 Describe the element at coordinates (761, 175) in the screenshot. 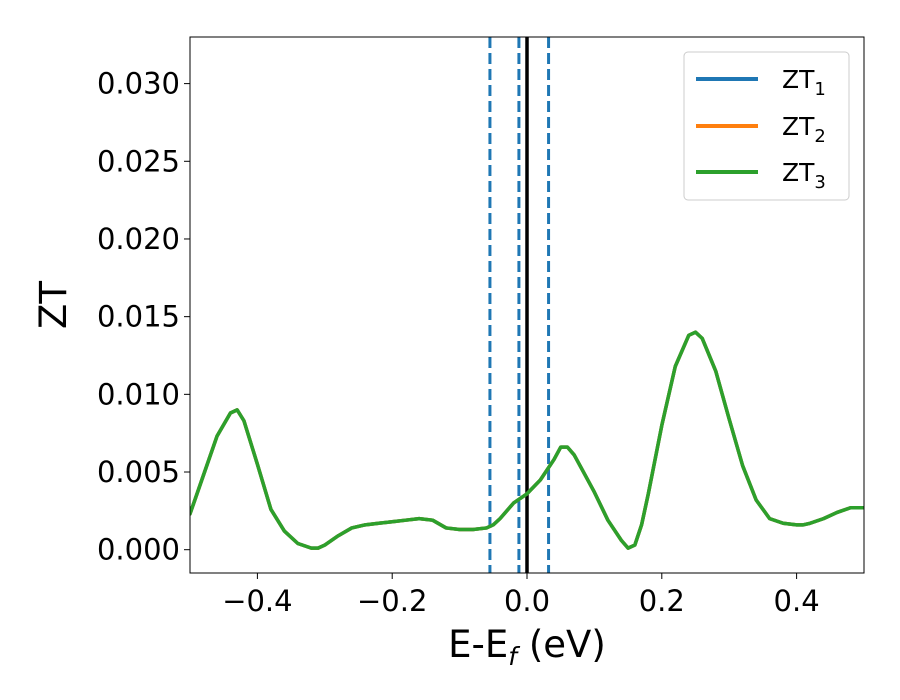

I see `legend-item-zt3: ZT3` at that location.